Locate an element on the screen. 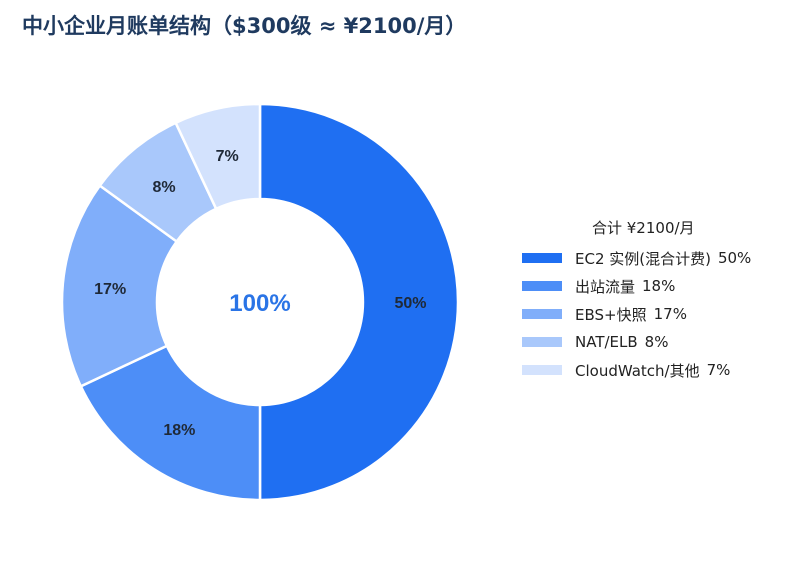 The width and height of the screenshot is (800, 563). chart-title: 中小企业月账单结构（$300级 ≈ ¥2100/月） is located at coordinates (244, 26).